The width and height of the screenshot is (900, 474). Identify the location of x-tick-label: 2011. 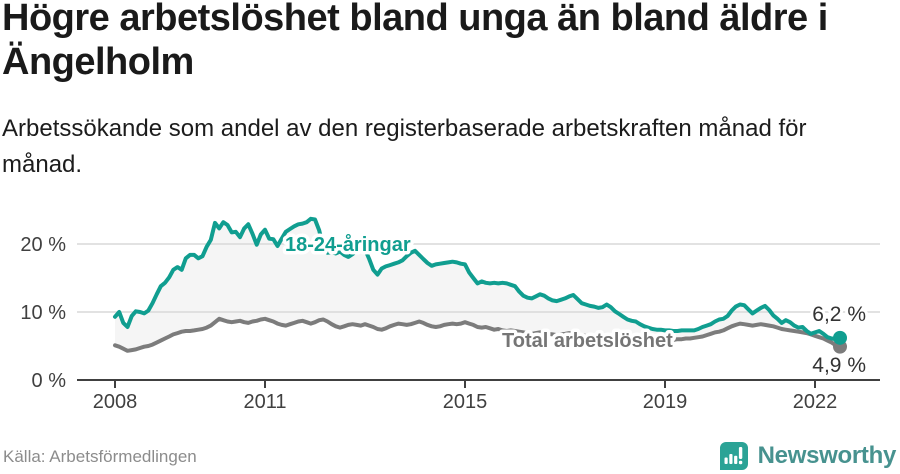
(264, 402).